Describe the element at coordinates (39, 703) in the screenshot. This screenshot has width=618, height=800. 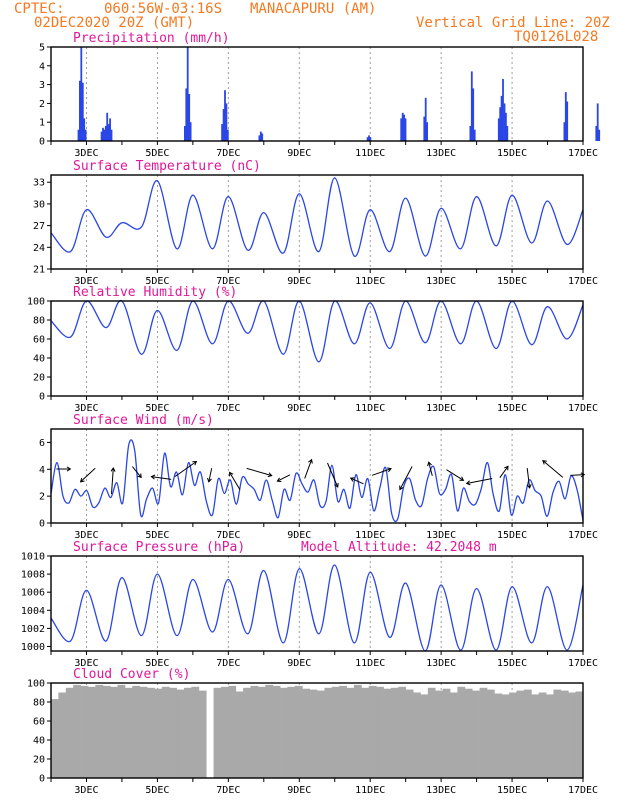
I see `cloud-ytick-label: 80` at that location.